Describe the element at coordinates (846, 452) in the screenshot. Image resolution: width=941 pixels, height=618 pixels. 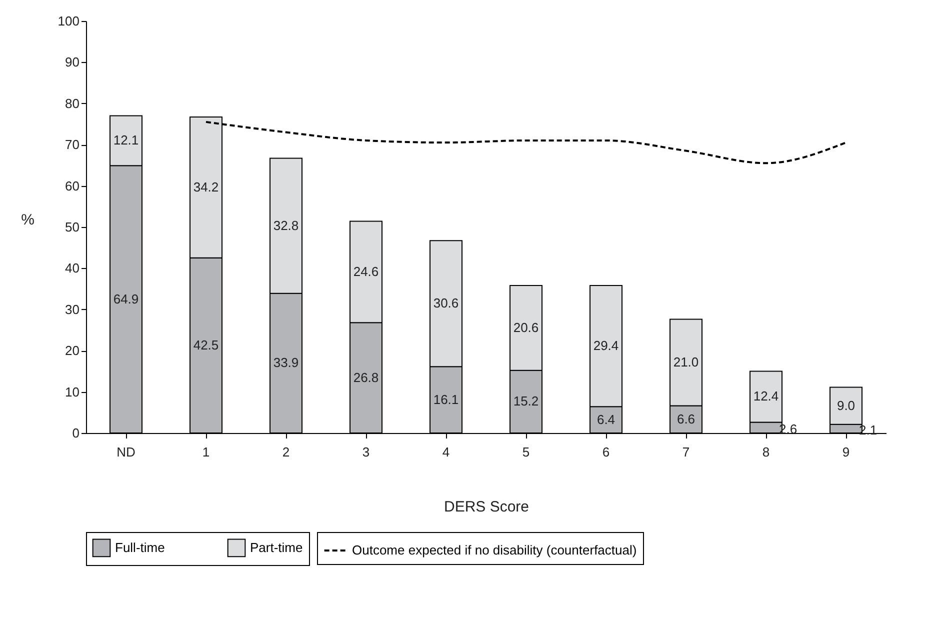
I see `x-tick-label: 9` at that location.